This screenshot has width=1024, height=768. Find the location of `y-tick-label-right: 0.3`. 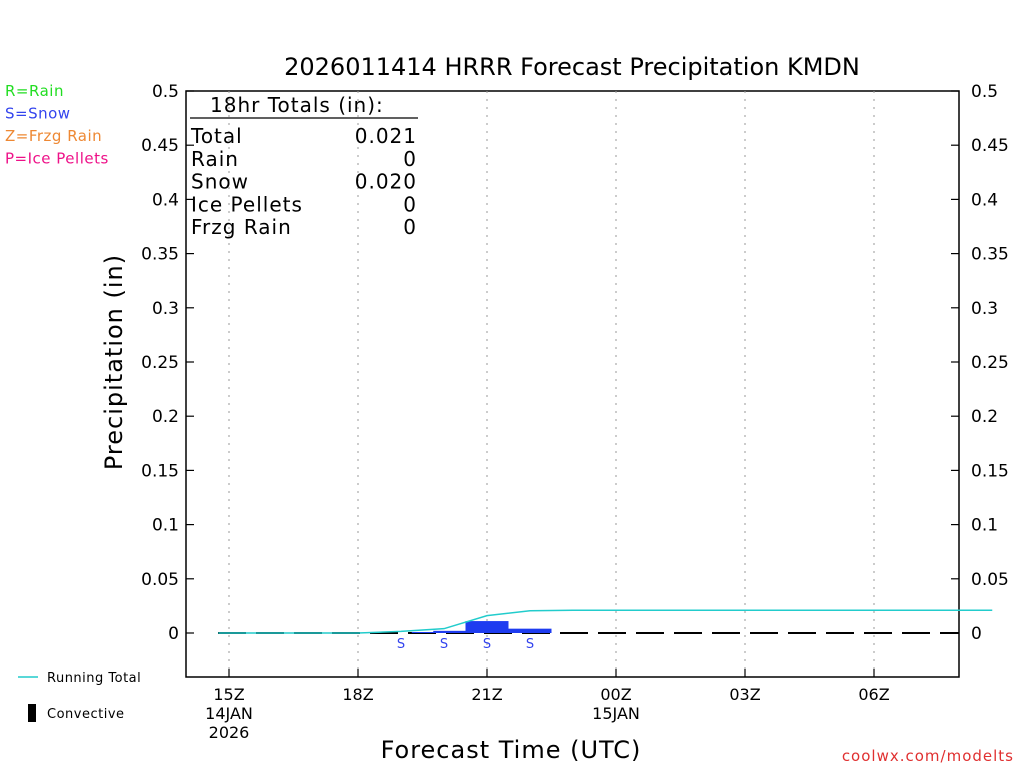

y-tick-label-right: 0.3 is located at coordinates (984, 309).